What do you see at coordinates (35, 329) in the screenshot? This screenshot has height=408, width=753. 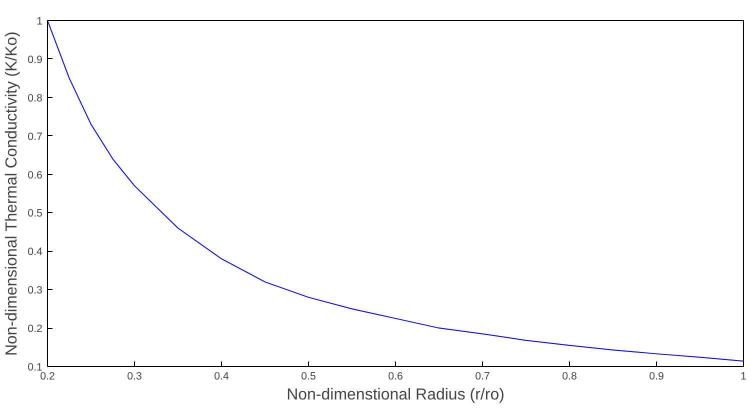 I see `y-tick-label: 0.2` at bounding box center [35, 329].